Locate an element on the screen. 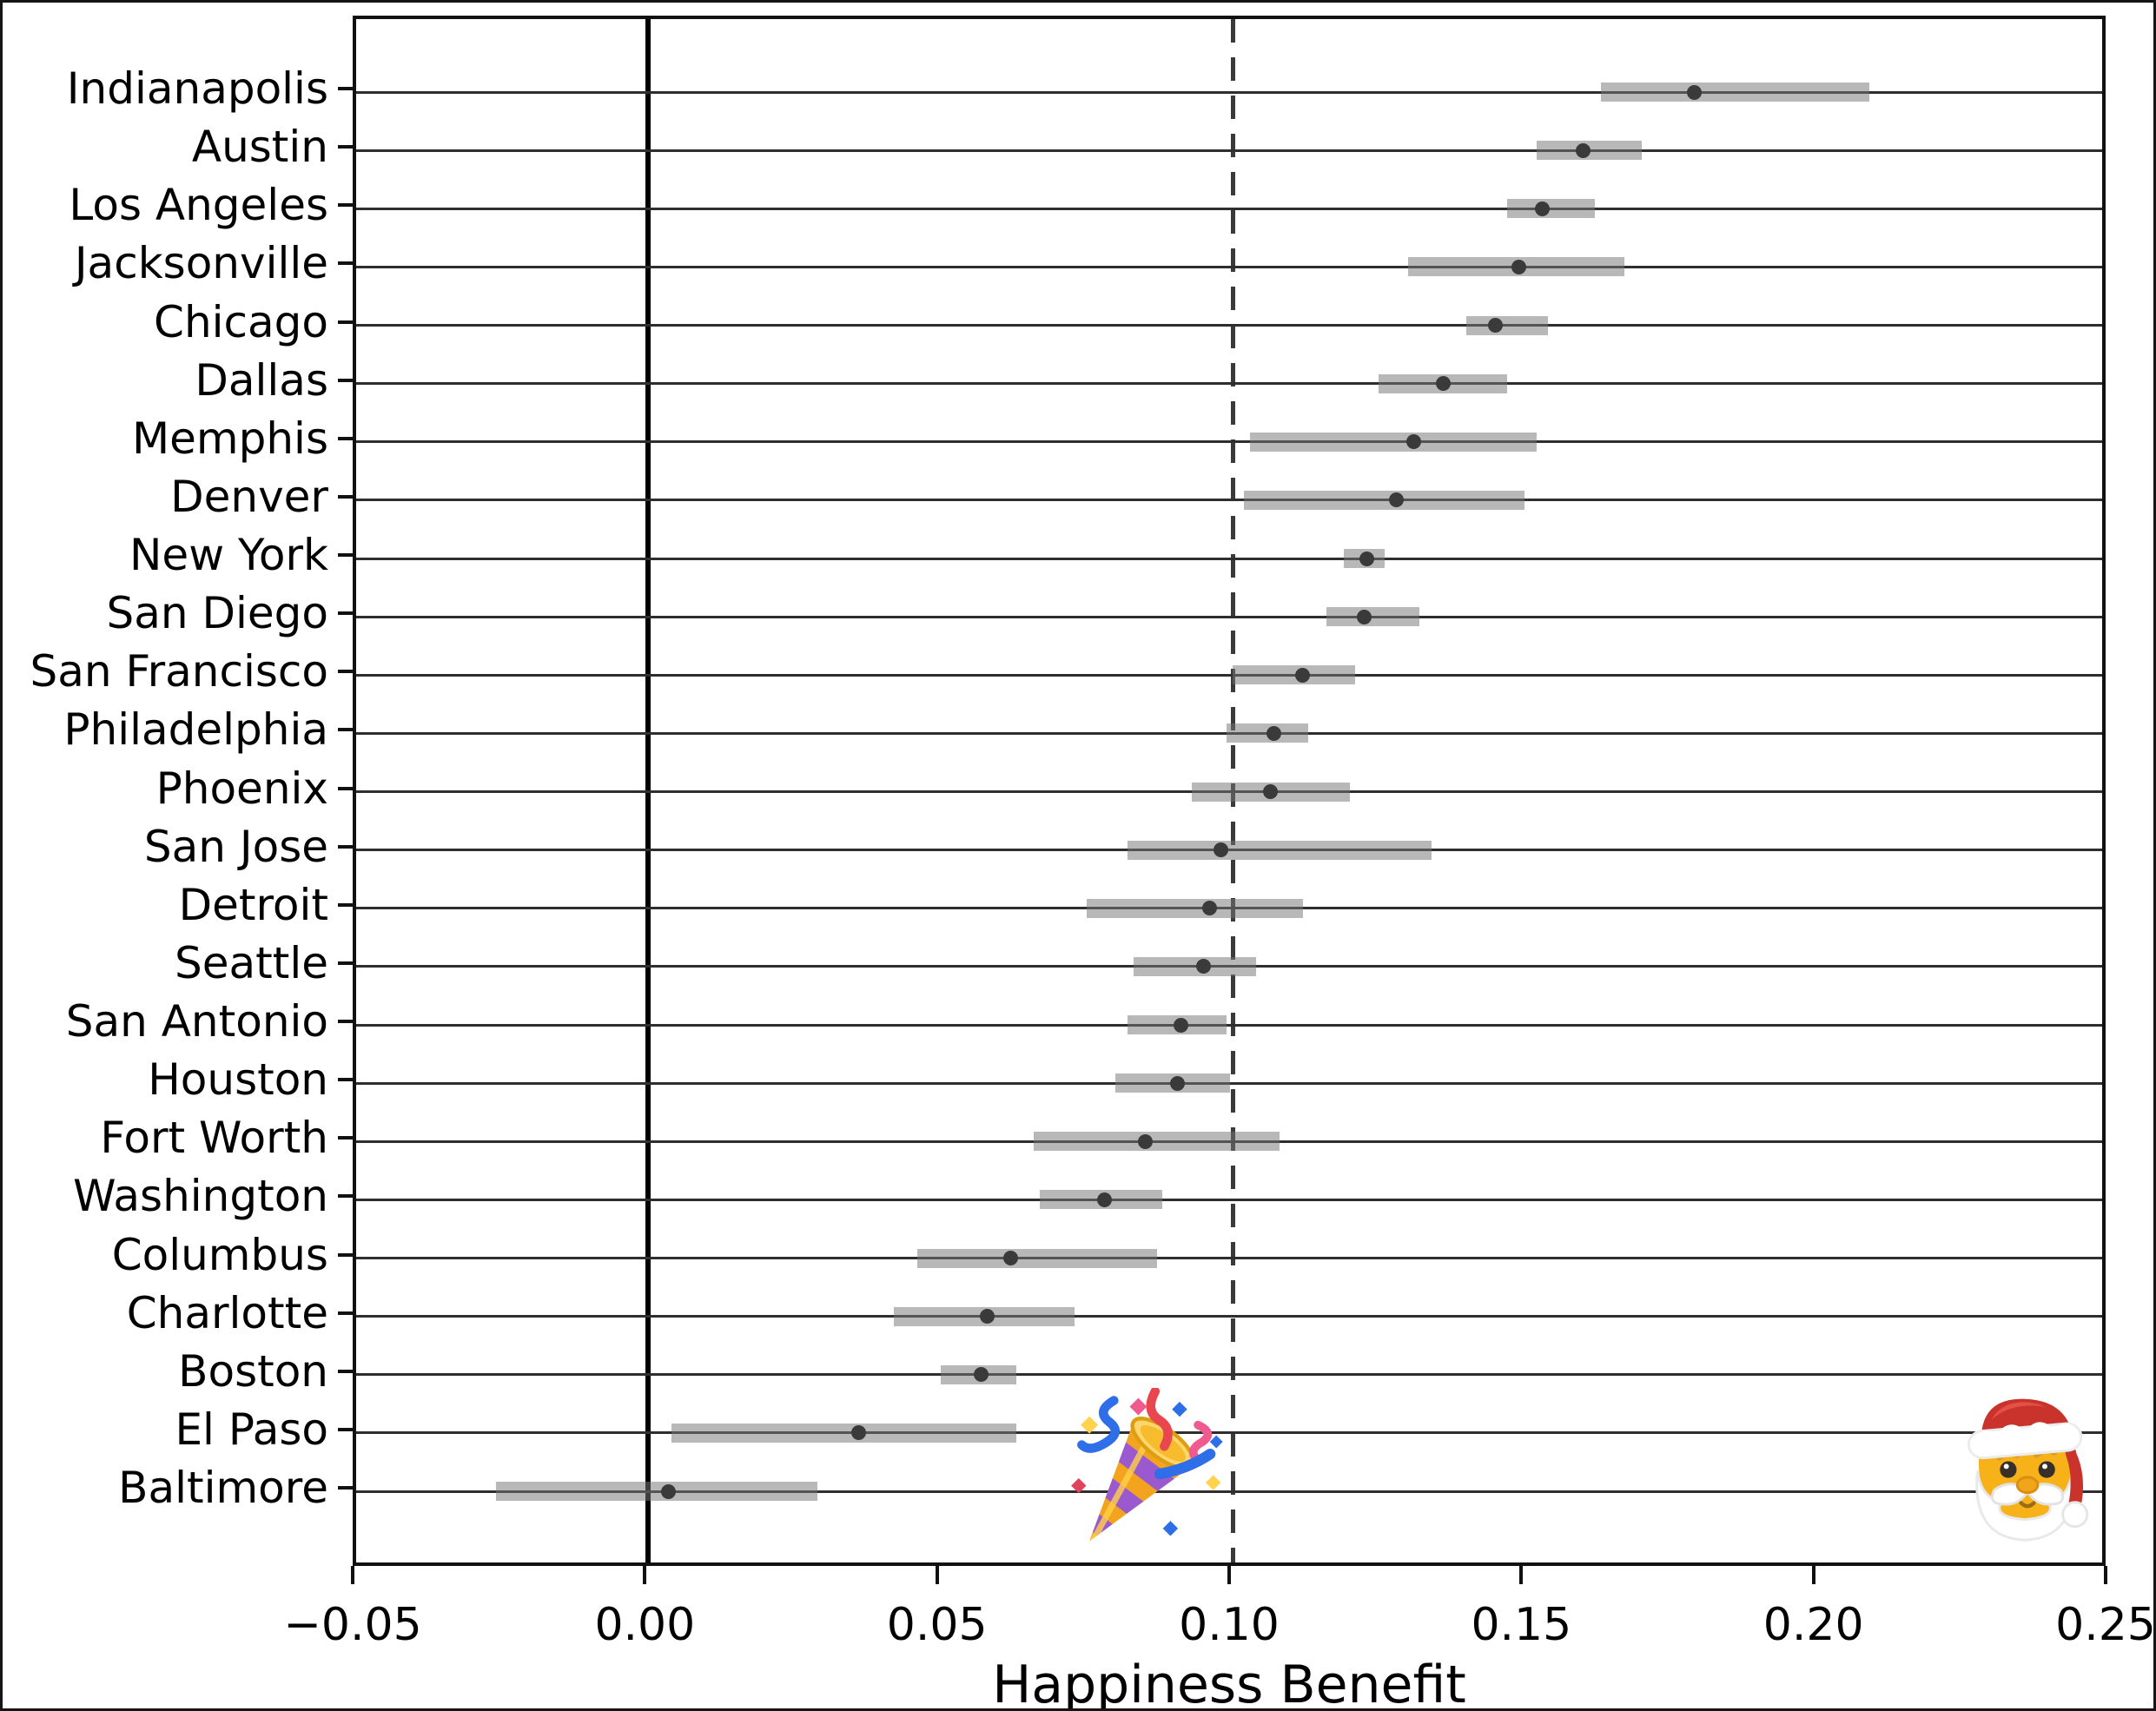  y-tick-label: Phoenix is located at coordinates (241, 788).